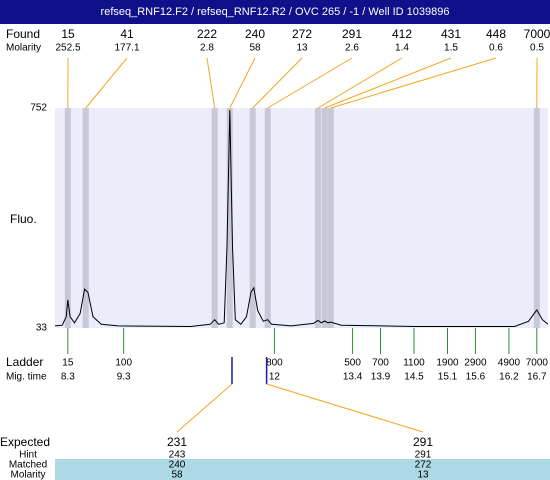 Image resolution: width=550 pixels, height=480 pixels. Describe the element at coordinates (352, 363) in the screenshot. I see `ladder-size: 500` at that location.